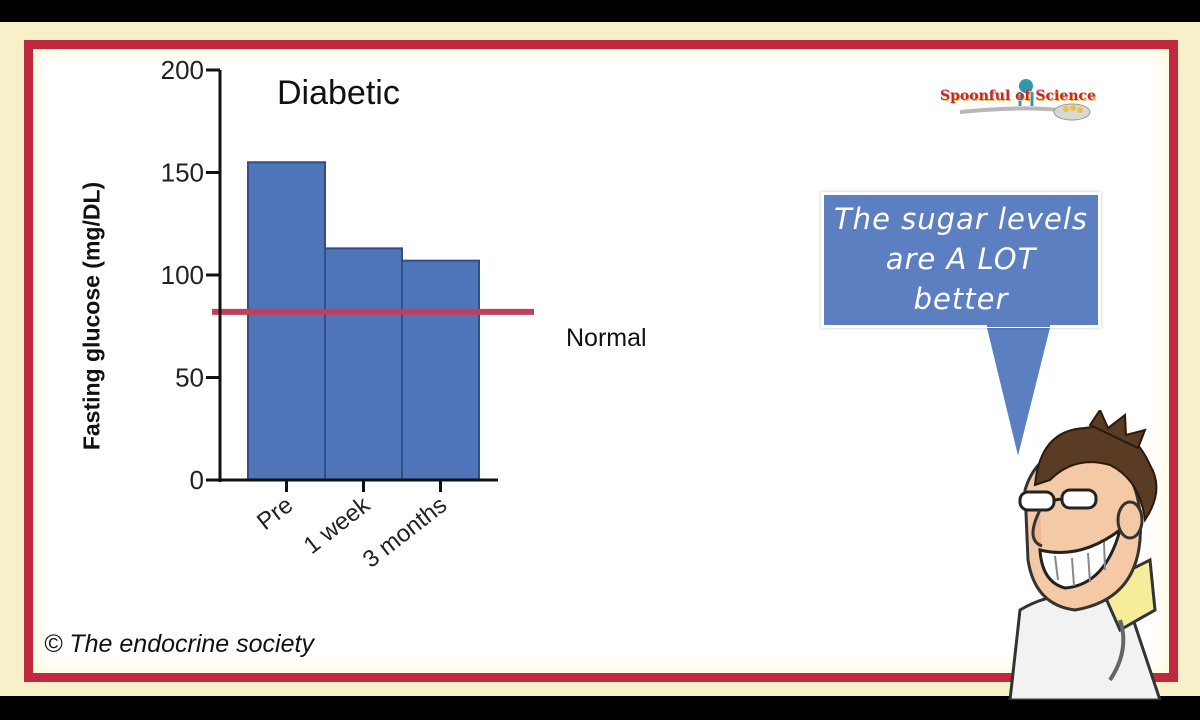 This screenshot has width=1200, height=720. I want to click on spoon-icon, so click(1025, 100).